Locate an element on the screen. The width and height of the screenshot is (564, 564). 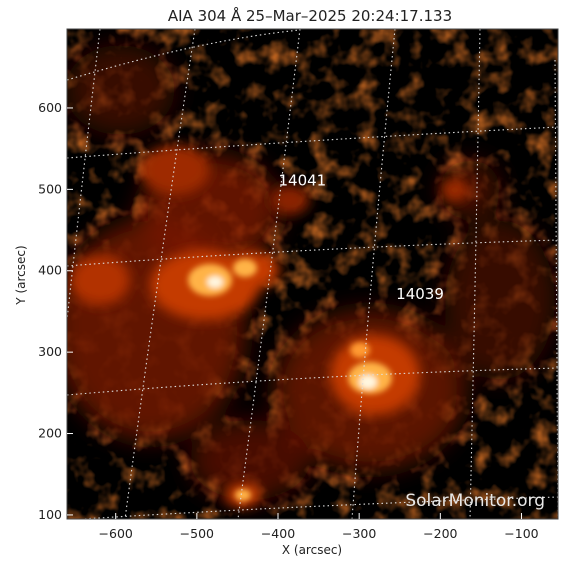
x-tick-label: −300 is located at coordinates (359, 533).